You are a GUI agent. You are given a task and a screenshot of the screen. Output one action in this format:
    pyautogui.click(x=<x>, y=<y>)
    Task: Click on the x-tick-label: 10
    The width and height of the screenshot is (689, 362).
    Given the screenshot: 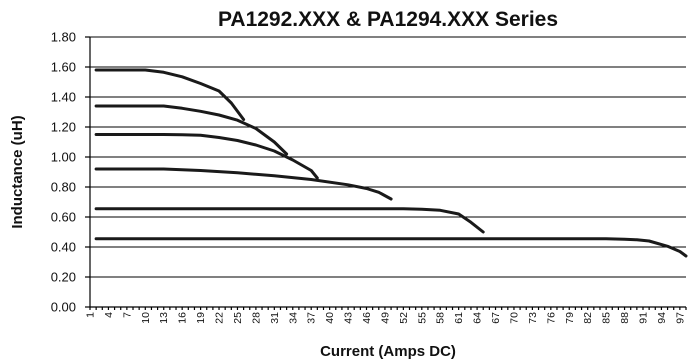 What is the action you would take?
    pyautogui.click(x=146, y=318)
    